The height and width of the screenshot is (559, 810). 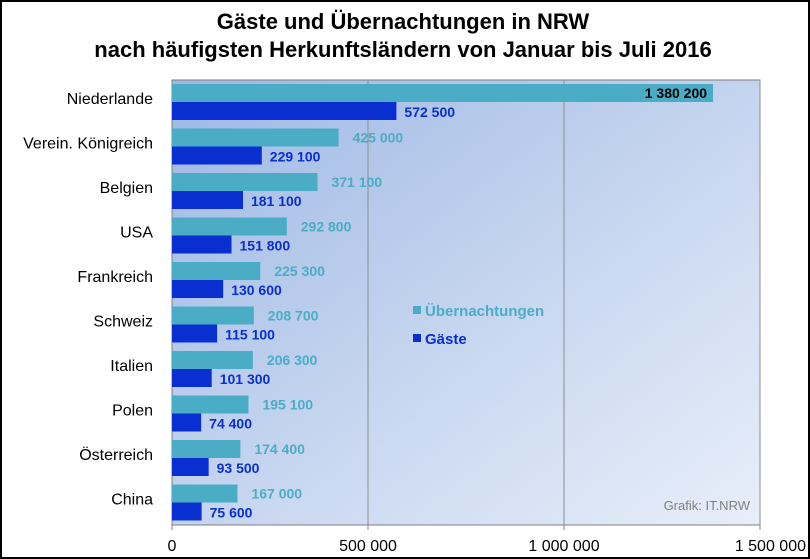 What do you see at coordinates (276, 494) in the screenshot?
I see `data-label-uebernachtungen: 167 000` at bounding box center [276, 494].